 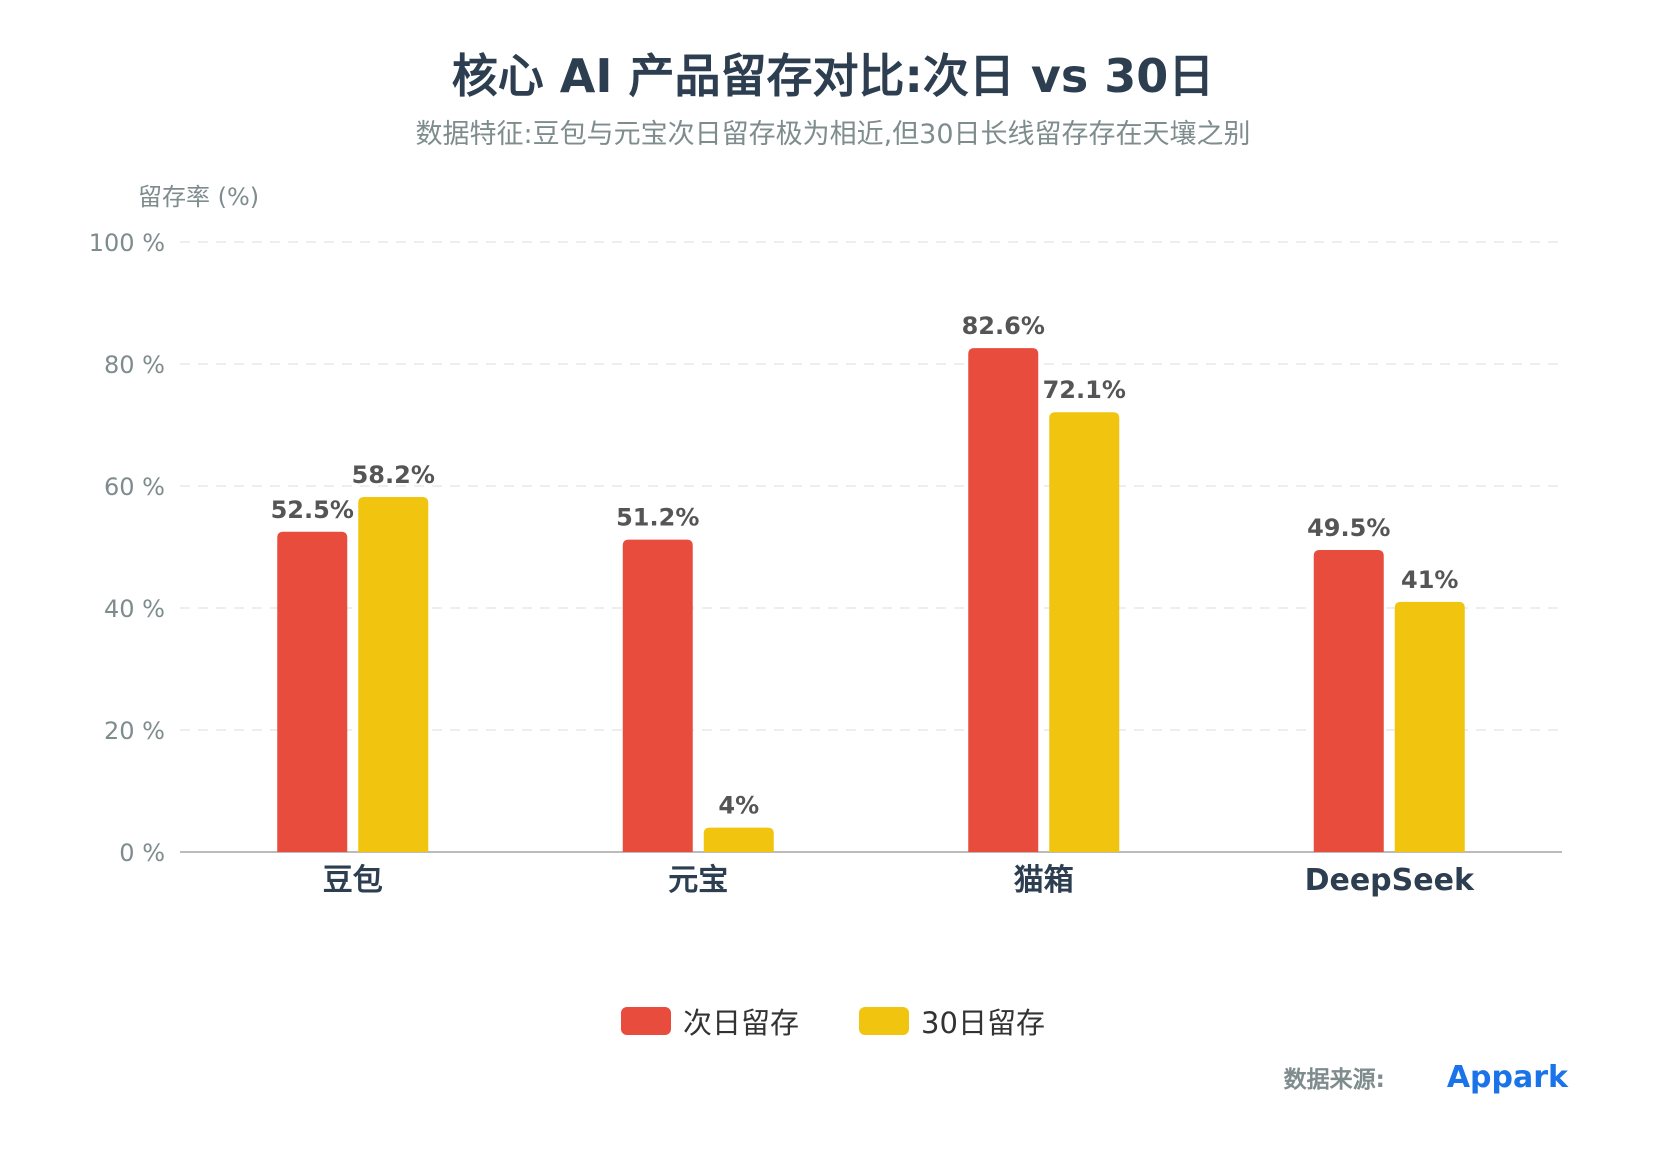 I want to click on bar-value-label: 58.2%, so click(x=393, y=475).